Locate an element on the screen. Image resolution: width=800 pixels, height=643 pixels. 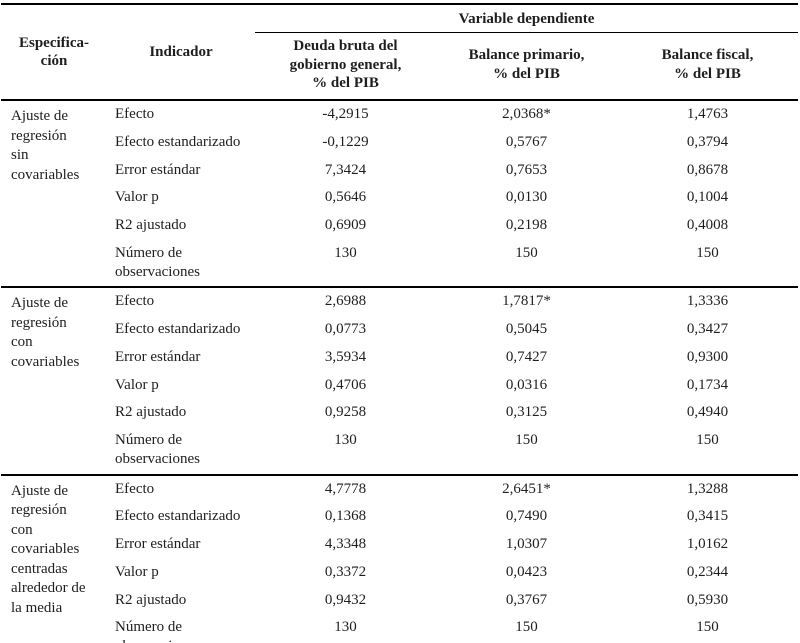
col-header-especificacion: Especifica- ción is located at coordinates (54, 53).